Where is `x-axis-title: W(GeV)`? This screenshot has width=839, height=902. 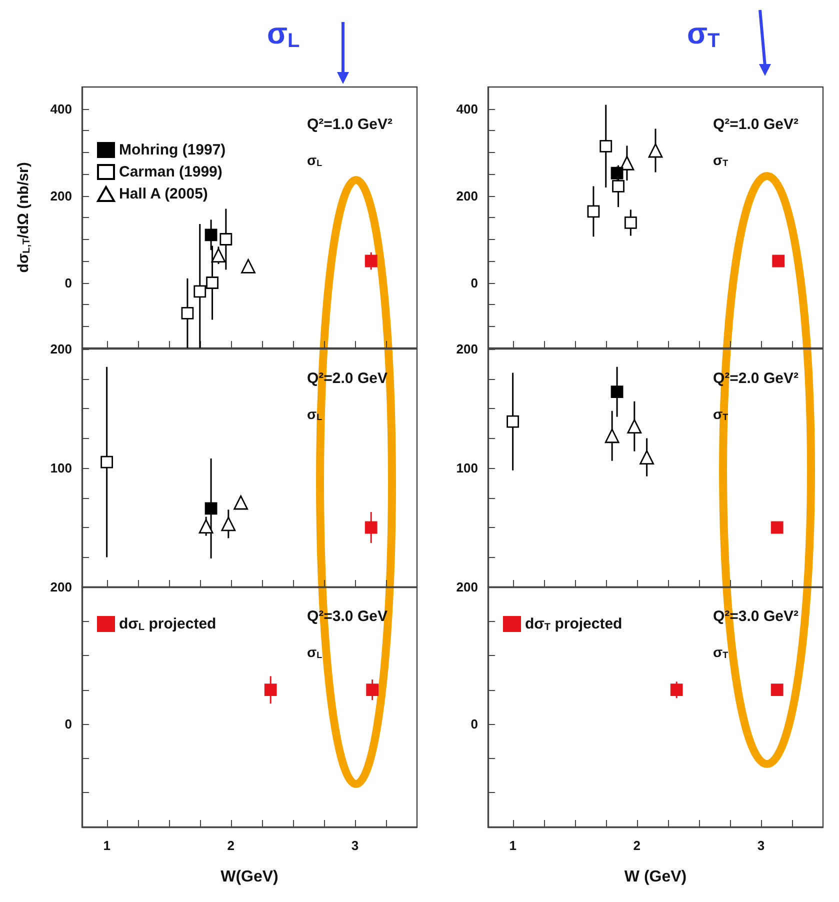
x-axis-title: W(GeV) is located at coordinates (249, 877).